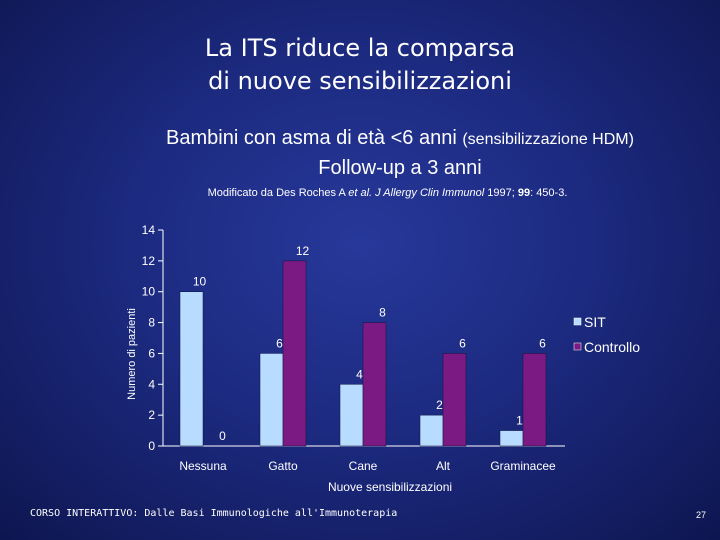 Image resolution: width=720 pixels, height=540 pixels. Describe the element at coordinates (523, 466) in the screenshot. I see `x-tick-label: Graminacee` at that location.